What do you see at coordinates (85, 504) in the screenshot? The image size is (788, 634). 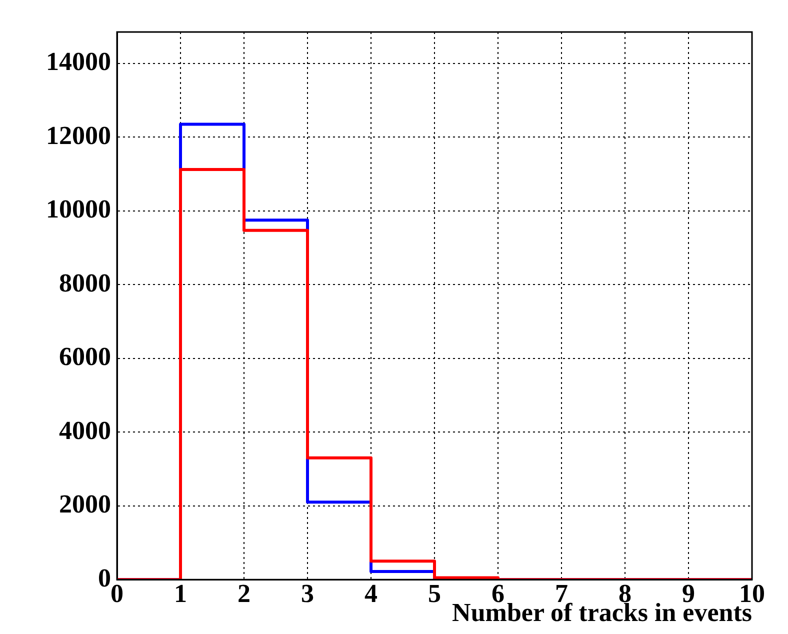 I see `y-tick-label: 2000` at bounding box center [85, 504].